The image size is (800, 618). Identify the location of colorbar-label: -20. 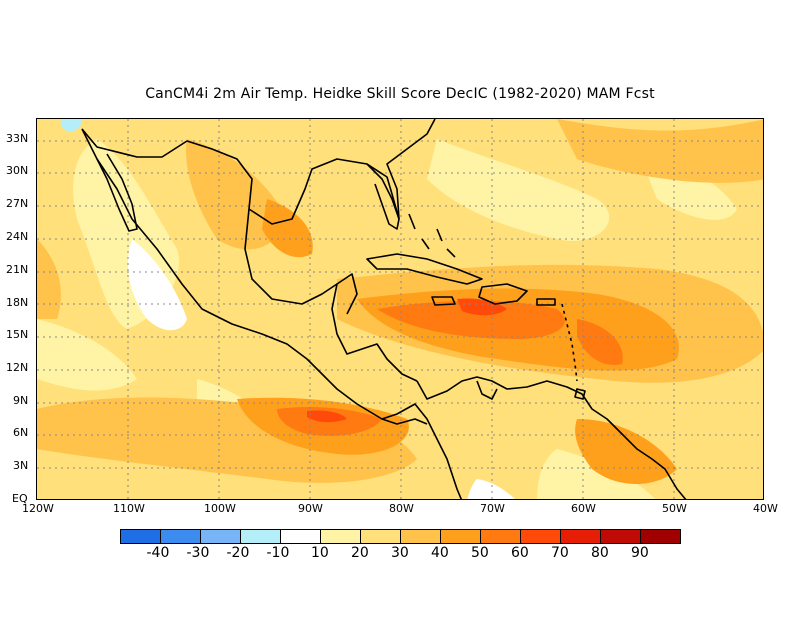
(238, 553).